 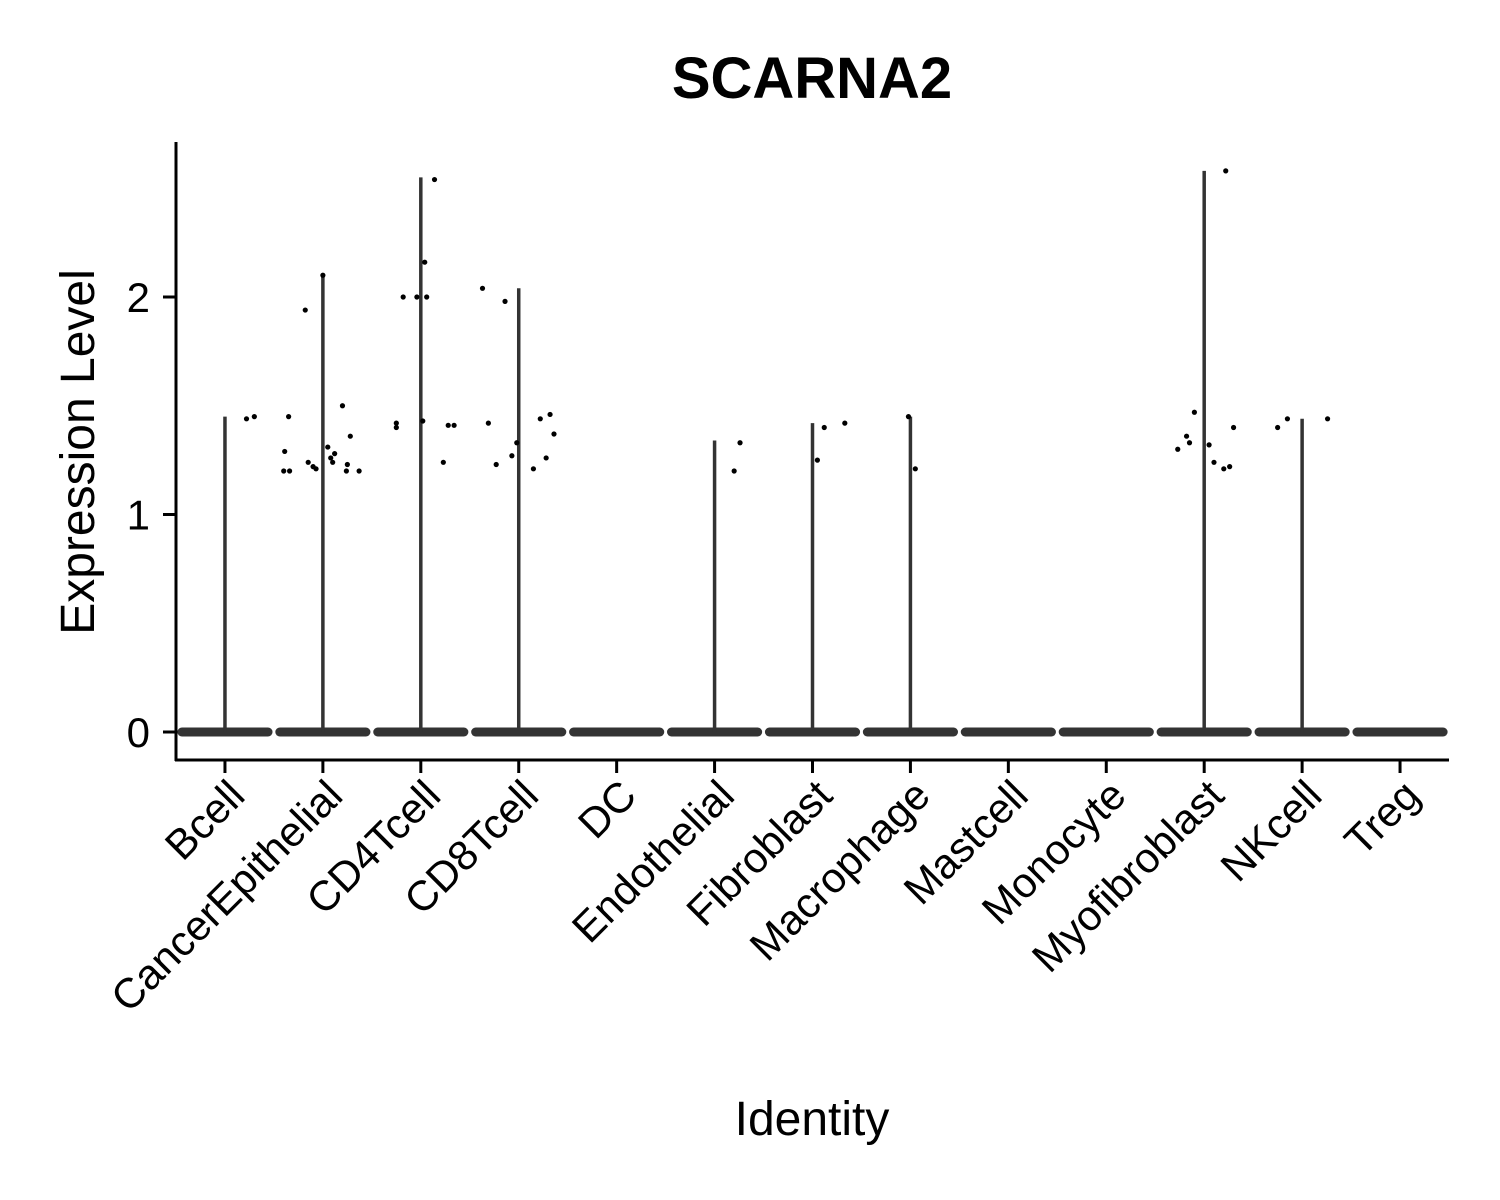 I want to click on chart-title: SCARNA2, so click(x=812, y=78).